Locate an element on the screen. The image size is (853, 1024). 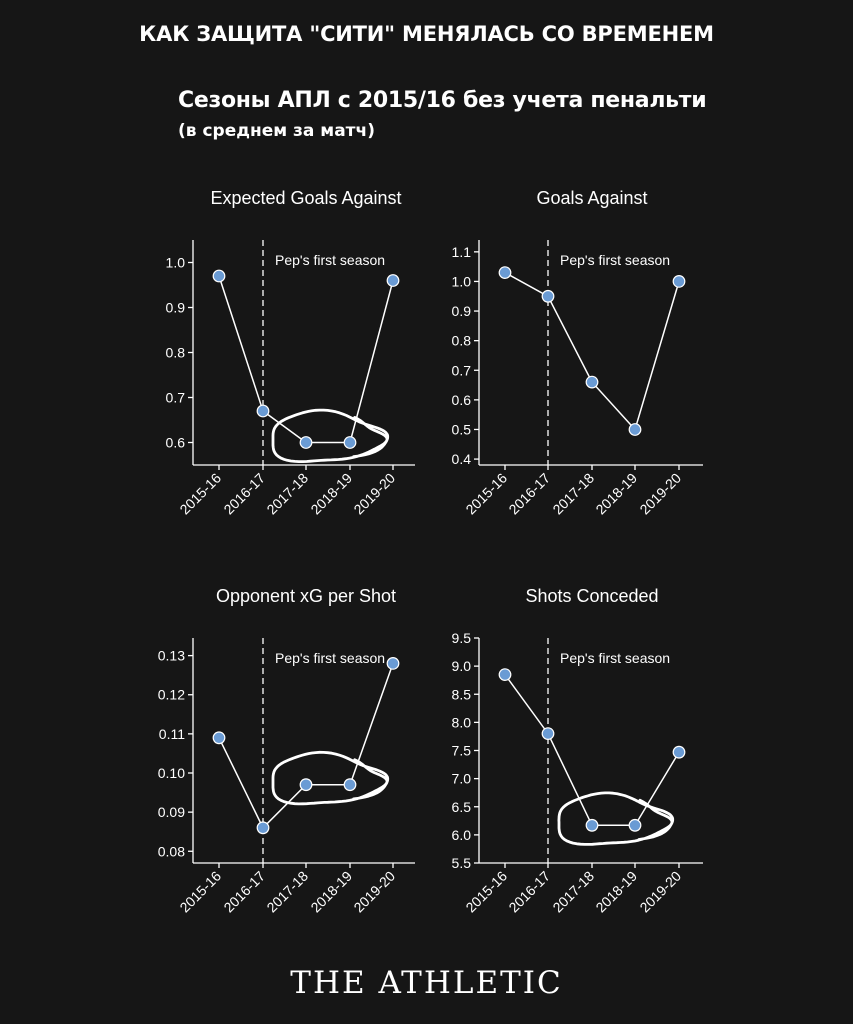
y-tick-label: 0.13 is located at coordinates (171, 656).